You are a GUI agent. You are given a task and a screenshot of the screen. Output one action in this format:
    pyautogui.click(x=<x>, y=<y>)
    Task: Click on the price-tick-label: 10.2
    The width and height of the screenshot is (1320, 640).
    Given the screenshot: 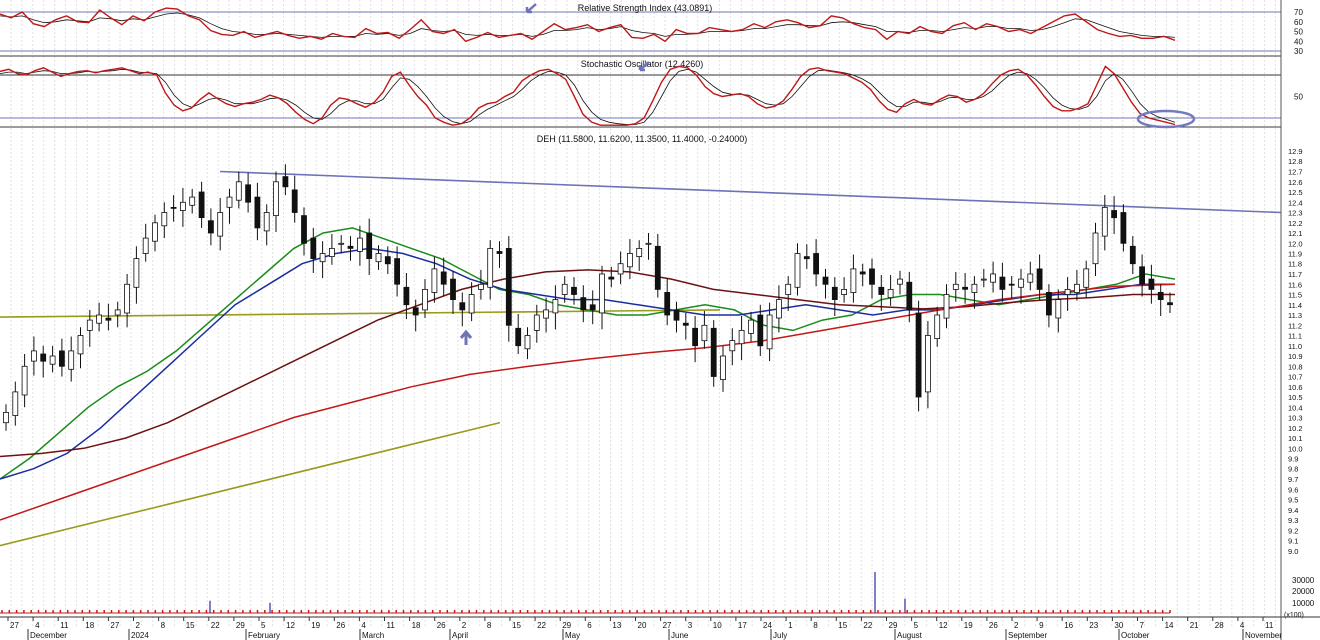 What is the action you would take?
    pyautogui.click(x=1295, y=428)
    